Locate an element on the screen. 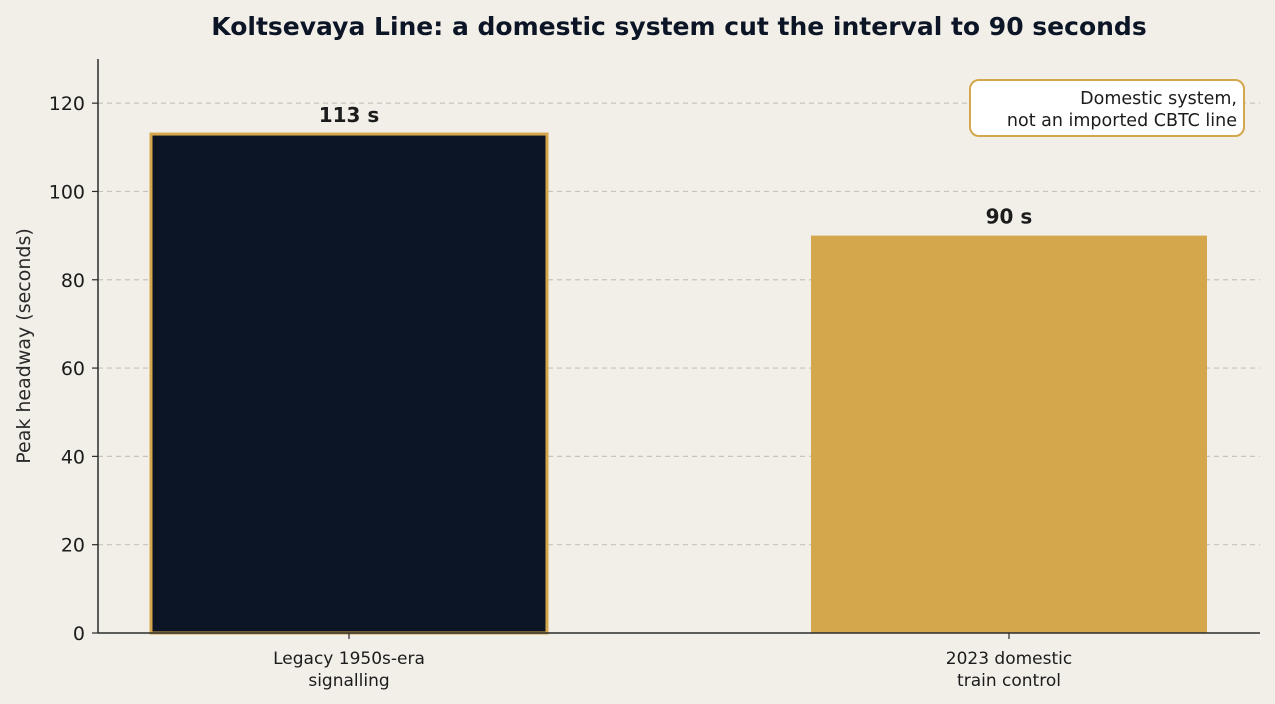 Image resolution: width=1275 pixels, height=704 pixels. y-axis-label: Peak headway (seconds) is located at coordinates (24, 346).